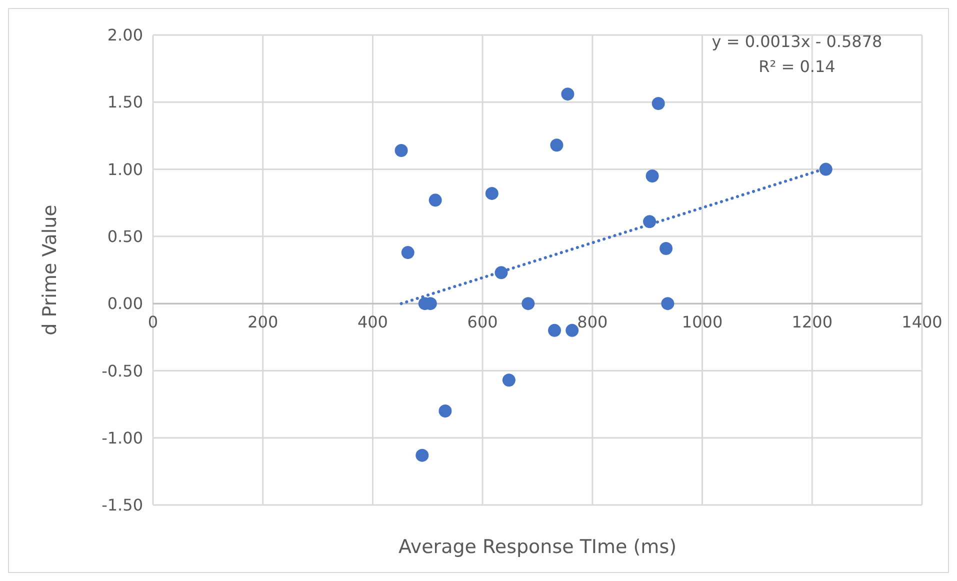 Image resolution: width=957 pixels, height=581 pixels. Describe the element at coordinates (537, 547) in the screenshot. I see `x-axis-title: Average Response TIme (ms)` at that location.